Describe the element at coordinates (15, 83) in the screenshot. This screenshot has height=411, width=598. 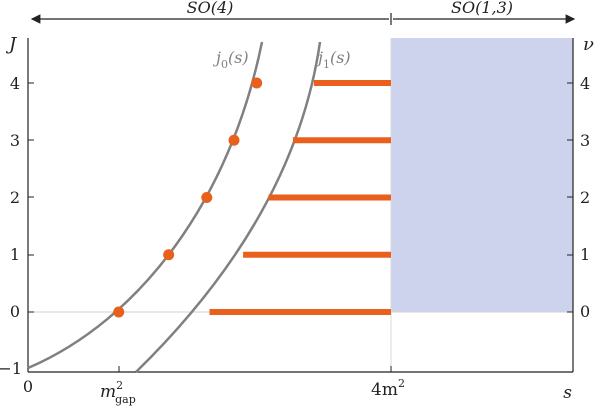
I see `tick-label-4: 4` at that location.